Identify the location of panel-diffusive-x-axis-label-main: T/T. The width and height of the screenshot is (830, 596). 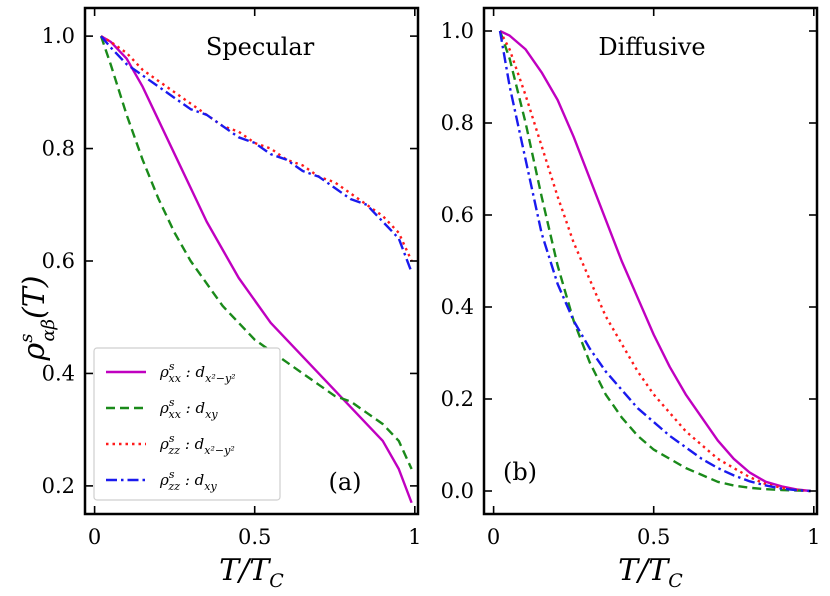
(644, 570).